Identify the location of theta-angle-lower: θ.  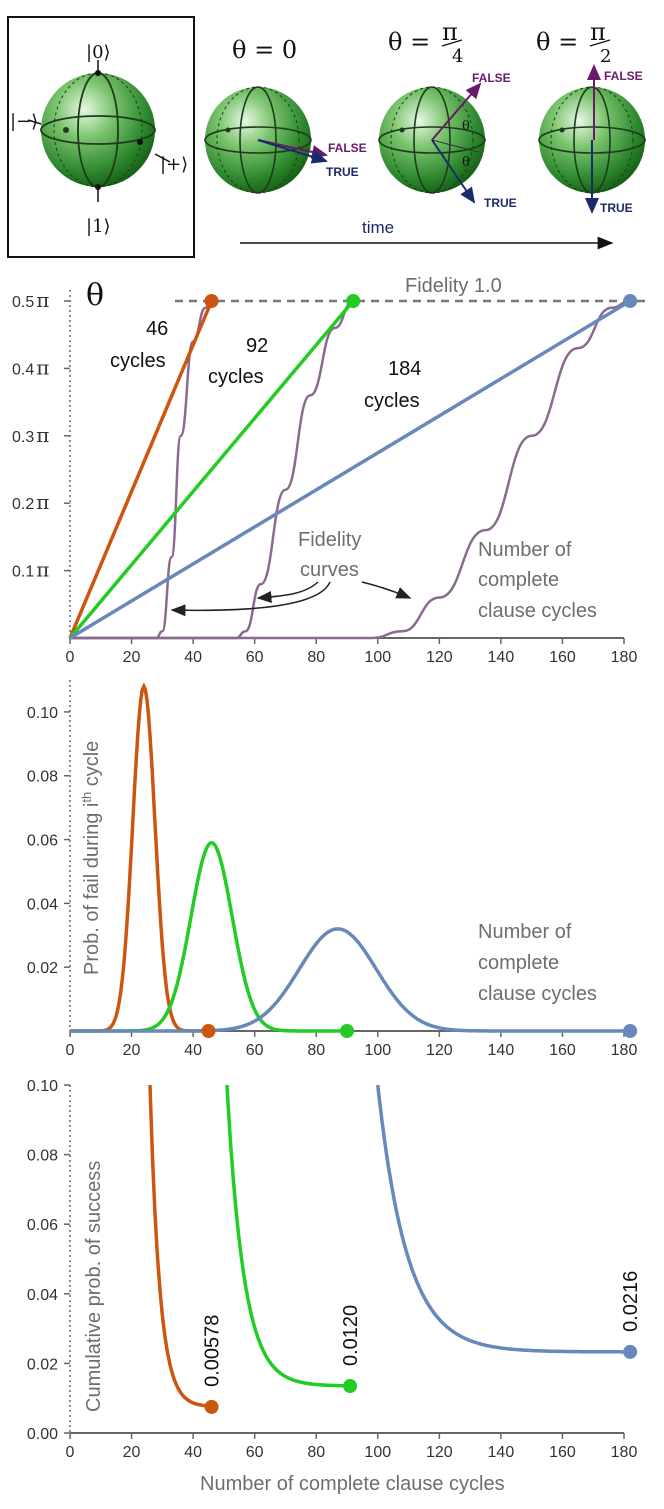
(466, 162).